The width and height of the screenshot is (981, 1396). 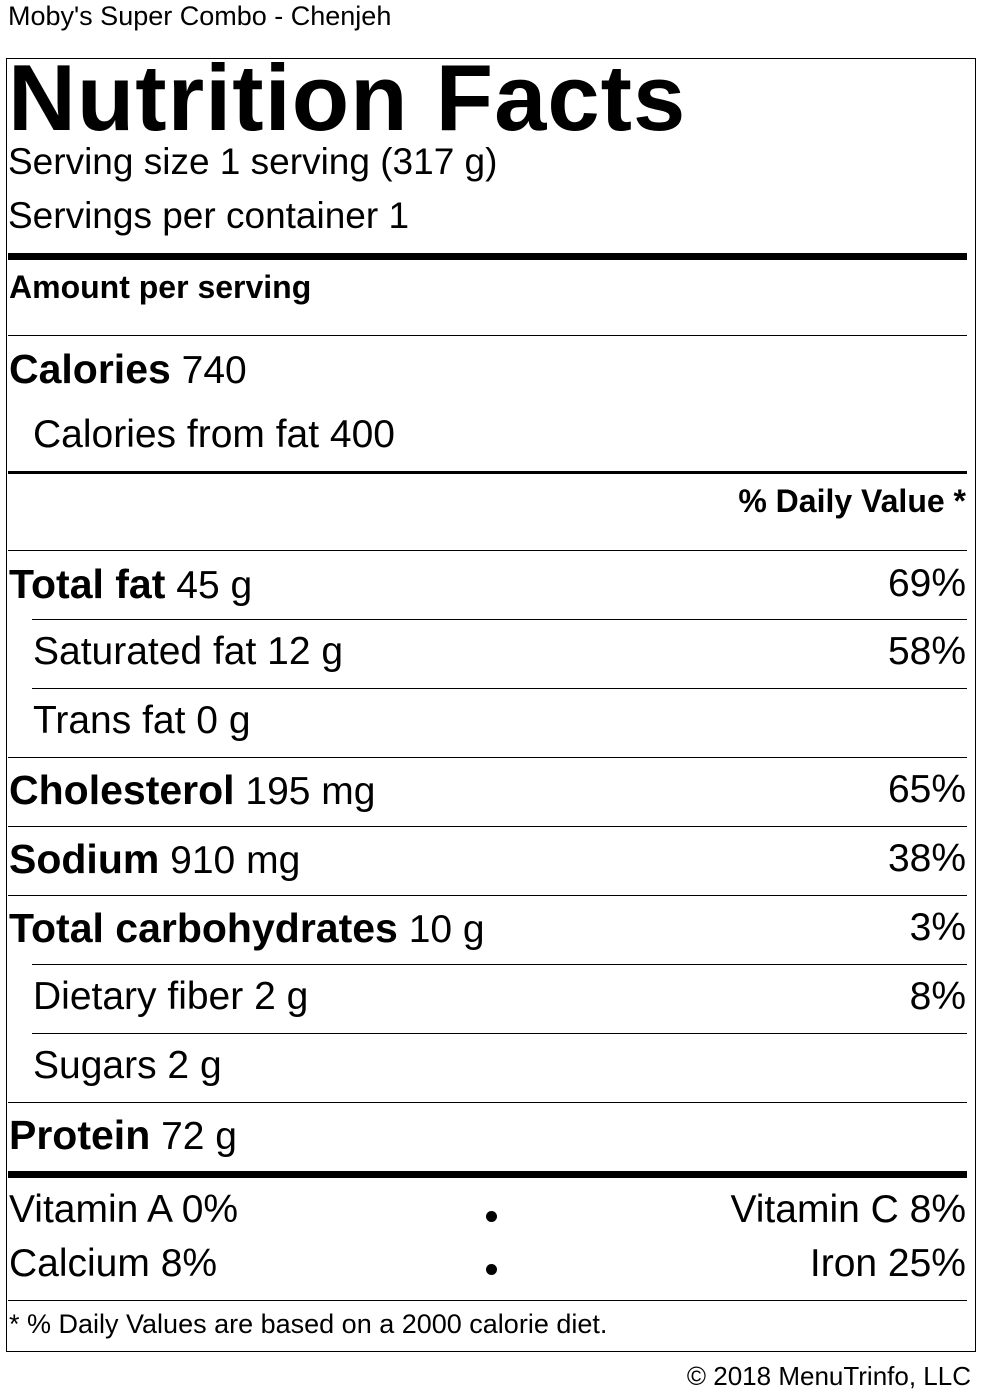 I want to click on servings-per-container: Servings per container 1, so click(x=209, y=215).